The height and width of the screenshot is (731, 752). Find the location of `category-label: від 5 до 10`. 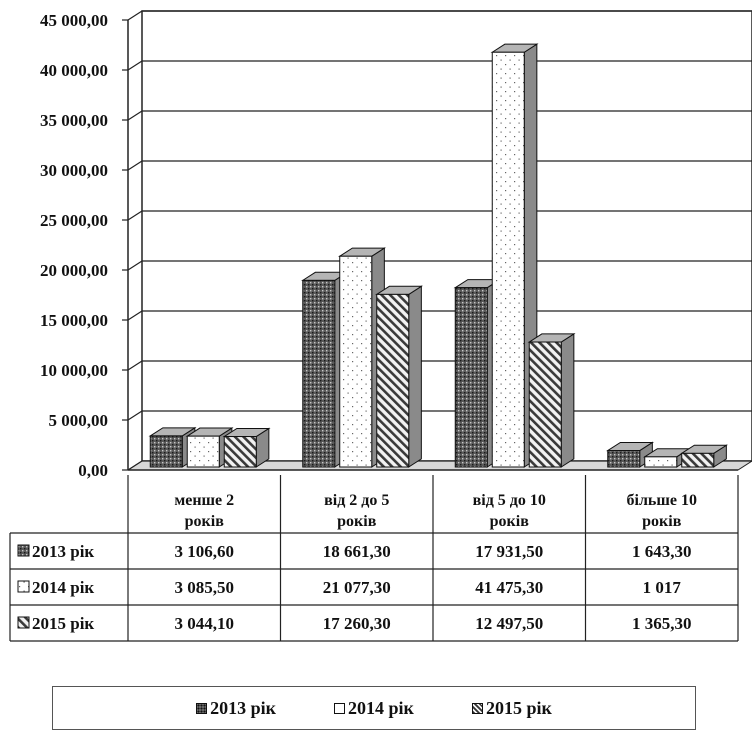

category-label: від 5 до 10 is located at coordinates (509, 500).